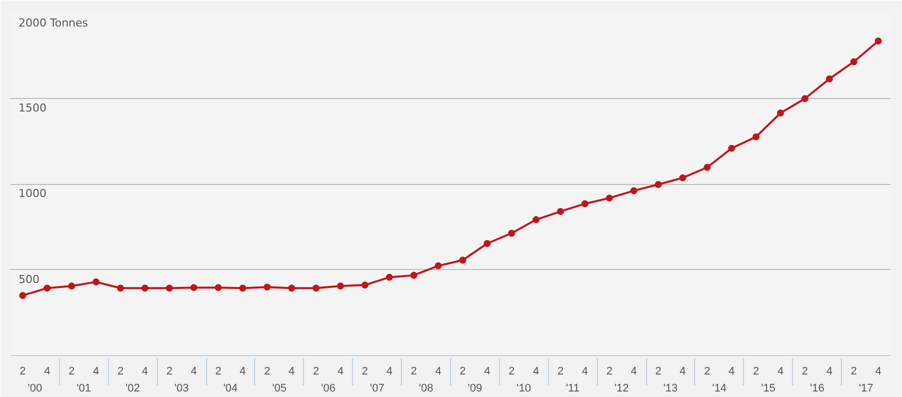 The height and width of the screenshot is (397, 902). I want to click on y-tick-label: 500, so click(29, 279).